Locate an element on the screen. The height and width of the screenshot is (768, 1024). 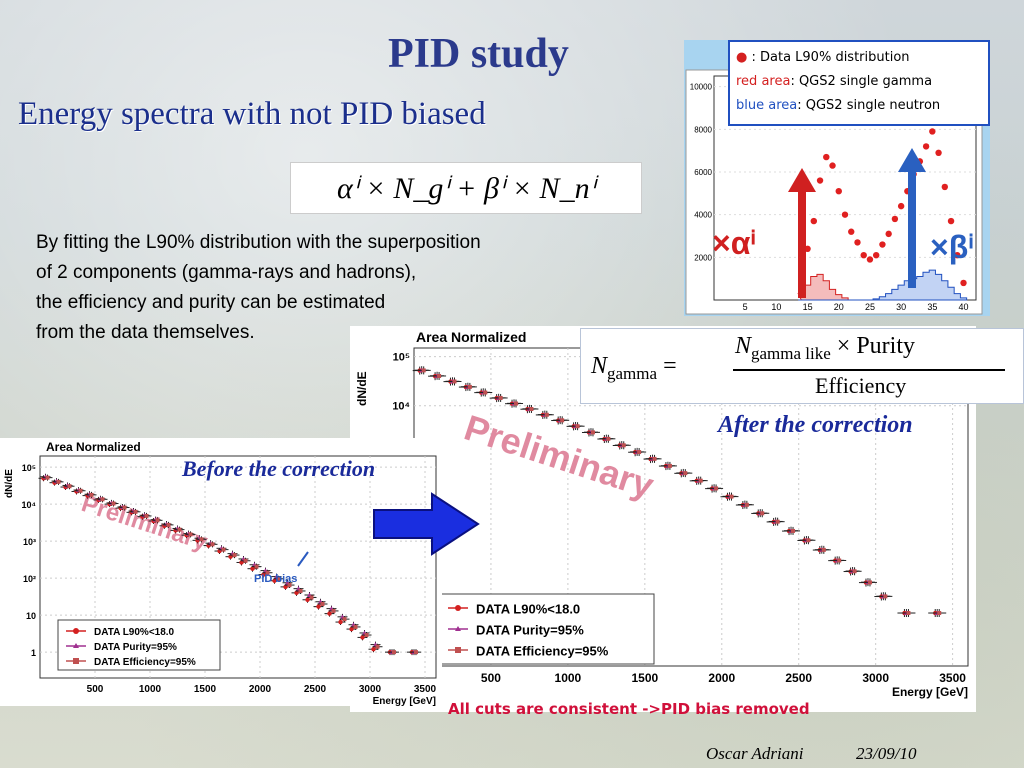
inset-x-tick-label: 40 is located at coordinates (964, 307).